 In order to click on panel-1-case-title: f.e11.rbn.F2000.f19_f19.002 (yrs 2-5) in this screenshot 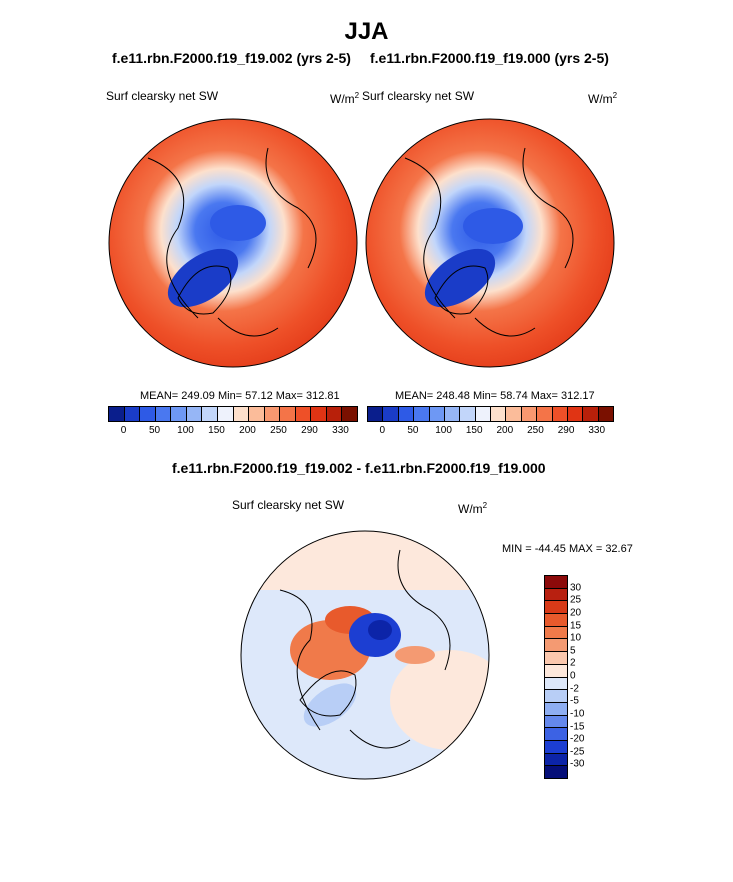, I will do `click(231, 58)`.